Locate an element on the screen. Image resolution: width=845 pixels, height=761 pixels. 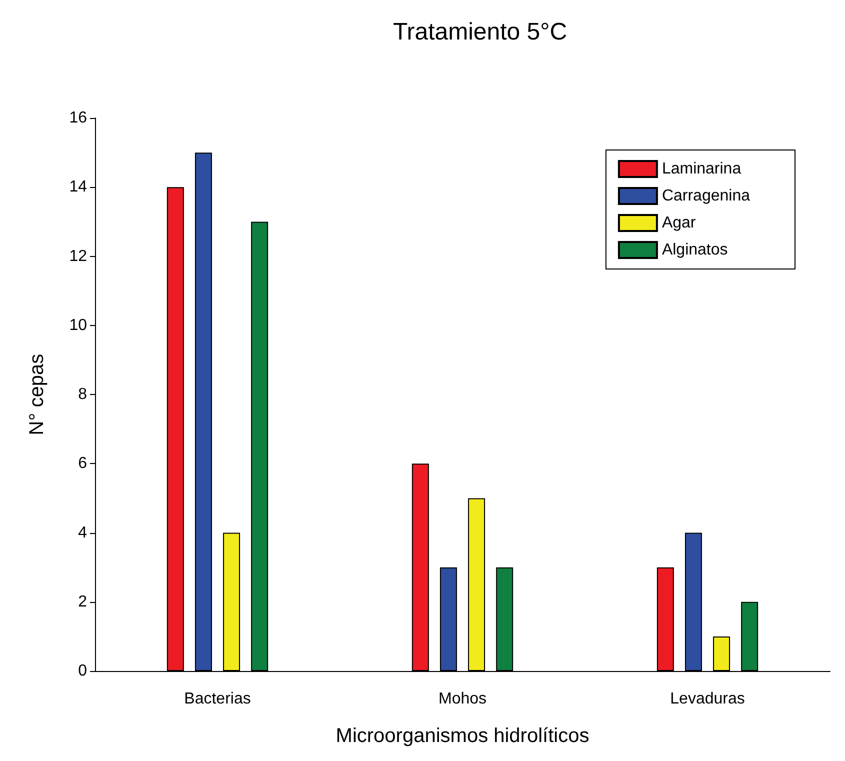
legend-label: Alginatos is located at coordinates (695, 250).